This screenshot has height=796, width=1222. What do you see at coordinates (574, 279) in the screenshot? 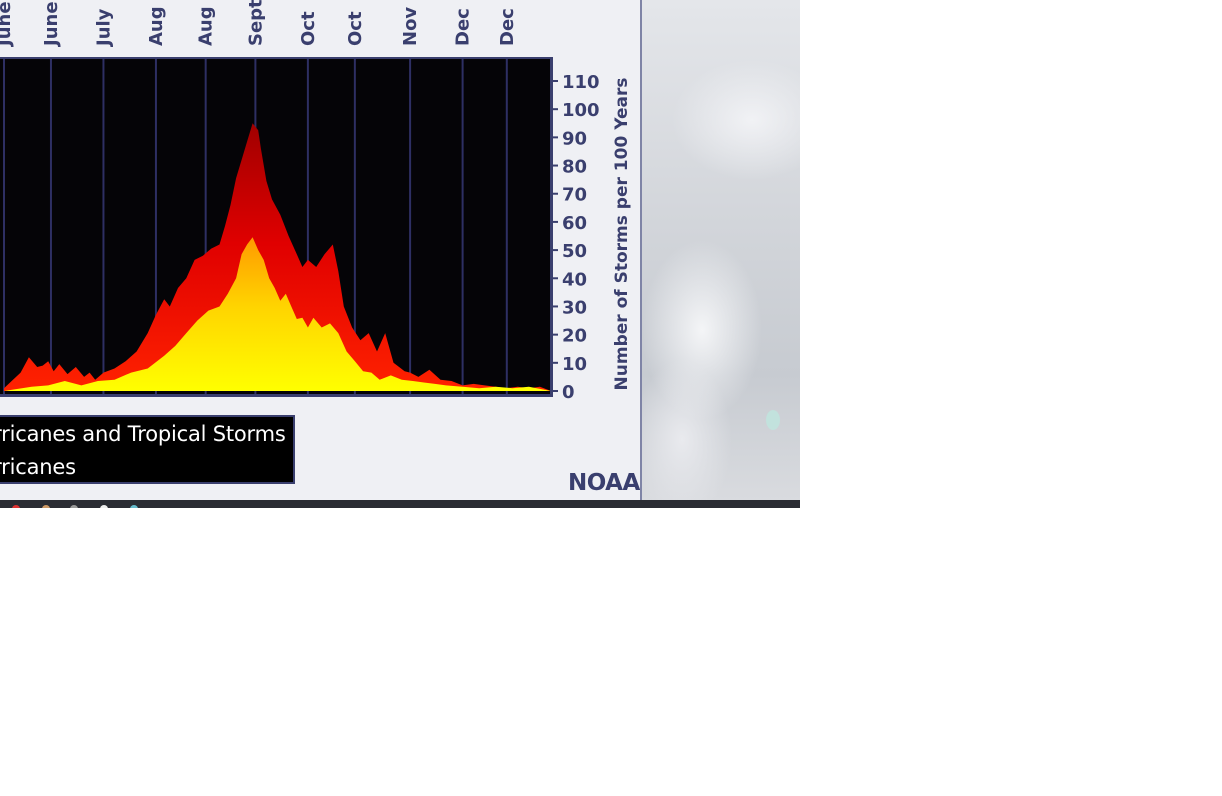
I see `y-tick-label-40: 40` at bounding box center [574, 279].